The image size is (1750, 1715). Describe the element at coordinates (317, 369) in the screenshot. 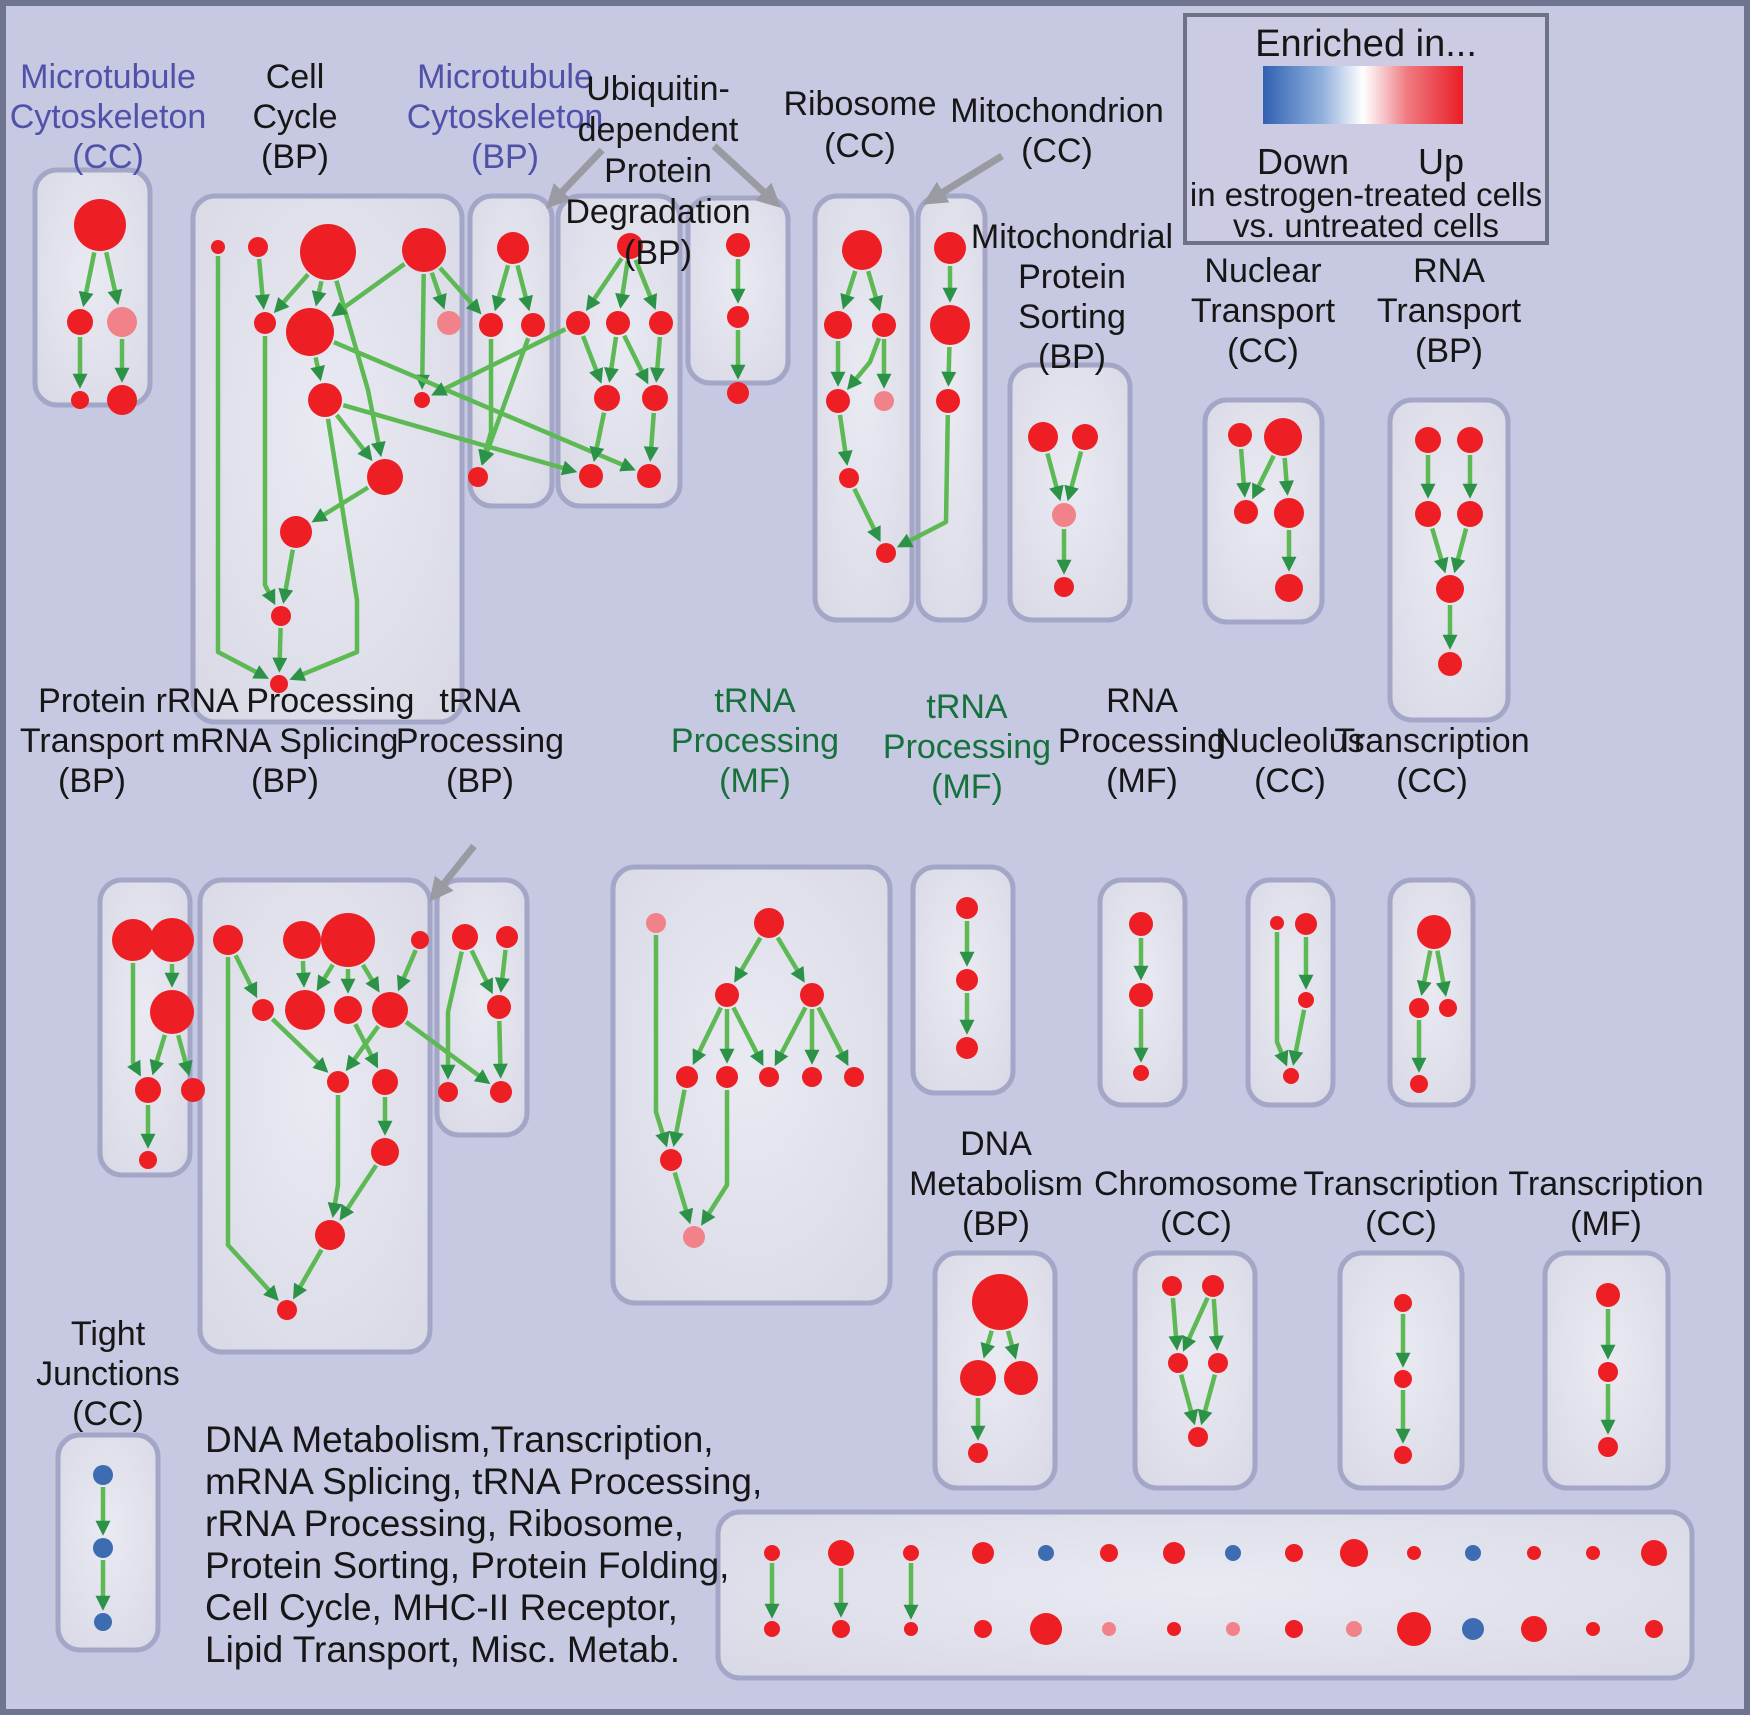

I see `edge-cc5-cc7` at that location.